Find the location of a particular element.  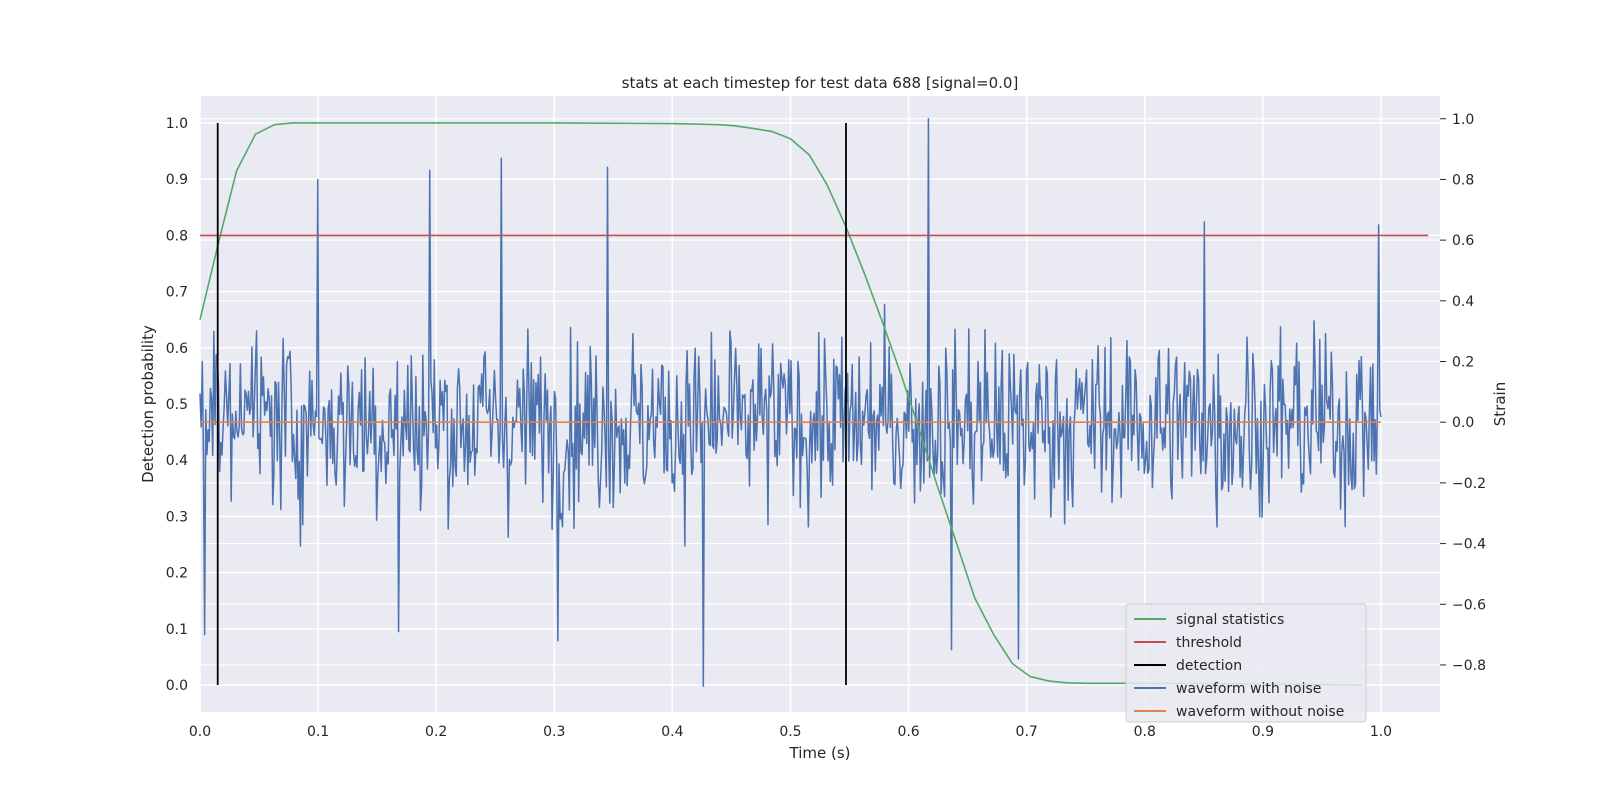

y2-tick-label: 0.0 is located at coordinates (1463, 423).